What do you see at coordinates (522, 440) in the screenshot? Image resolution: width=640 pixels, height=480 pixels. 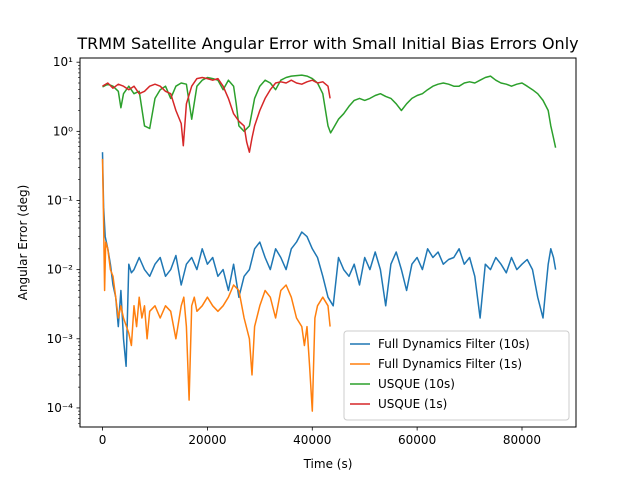 I see `x-tick-label: 80000` at bounding box center [522, 440].